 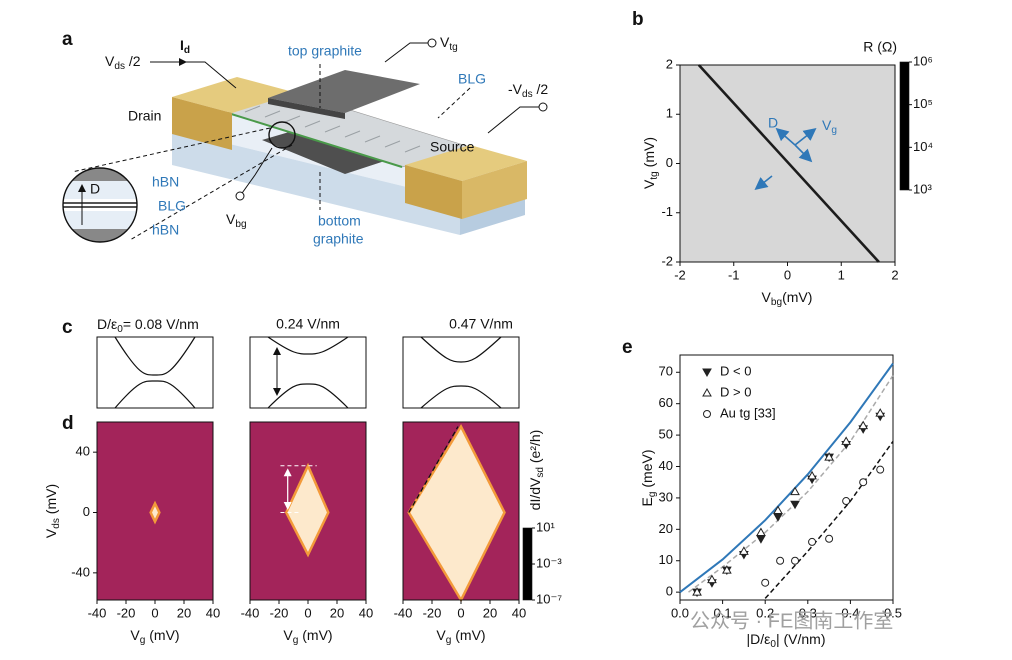 I want to click on edge-fit, so click(x=433, y=469).